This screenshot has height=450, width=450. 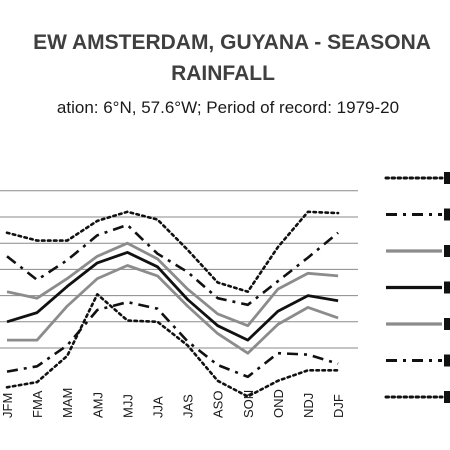 What do you see at coordinates (97, 405) in the screenshot?
I see `x-tick-label: AMJ` at bounding box center [97, 405].